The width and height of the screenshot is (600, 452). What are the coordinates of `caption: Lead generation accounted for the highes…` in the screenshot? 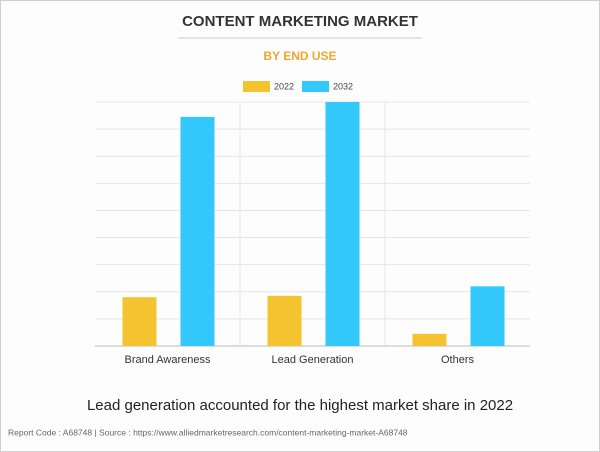 It's located at (300, 405).